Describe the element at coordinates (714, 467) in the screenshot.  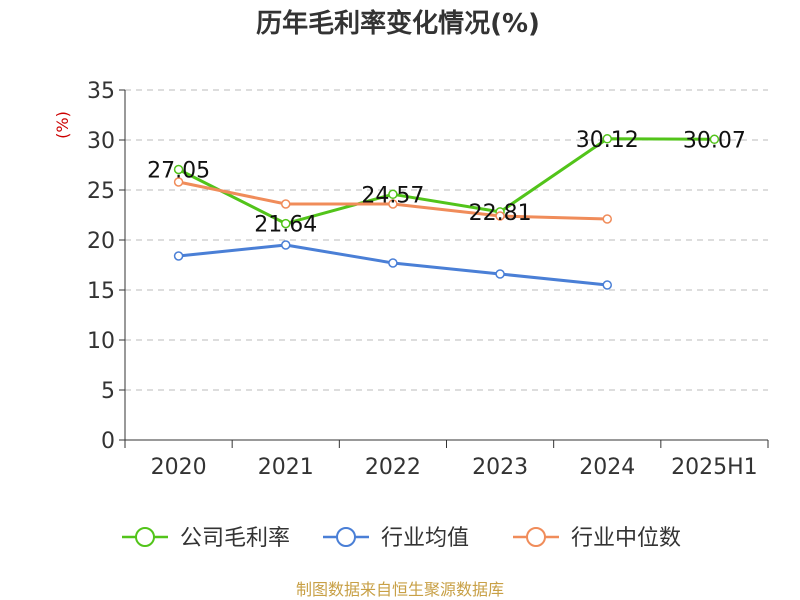
I see `x-tick-label: 2025H1` at that location.